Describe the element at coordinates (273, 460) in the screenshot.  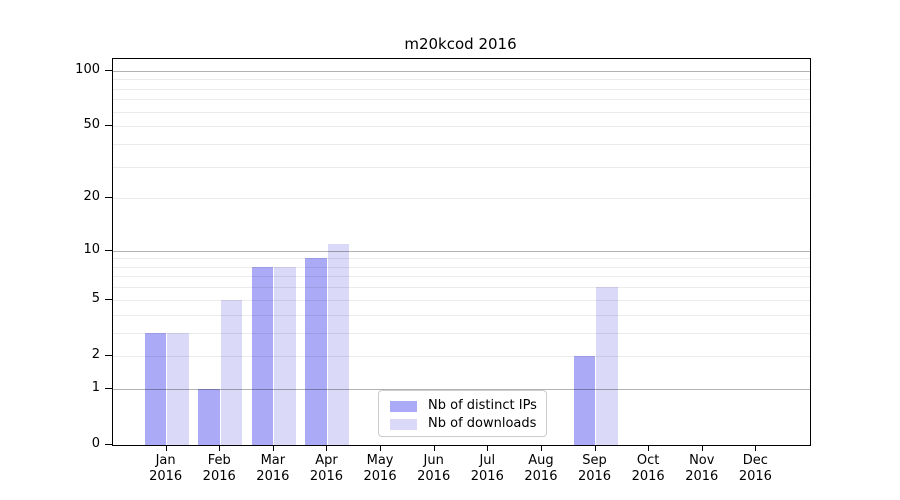
I see `x-tick-month: Mar` at that location.